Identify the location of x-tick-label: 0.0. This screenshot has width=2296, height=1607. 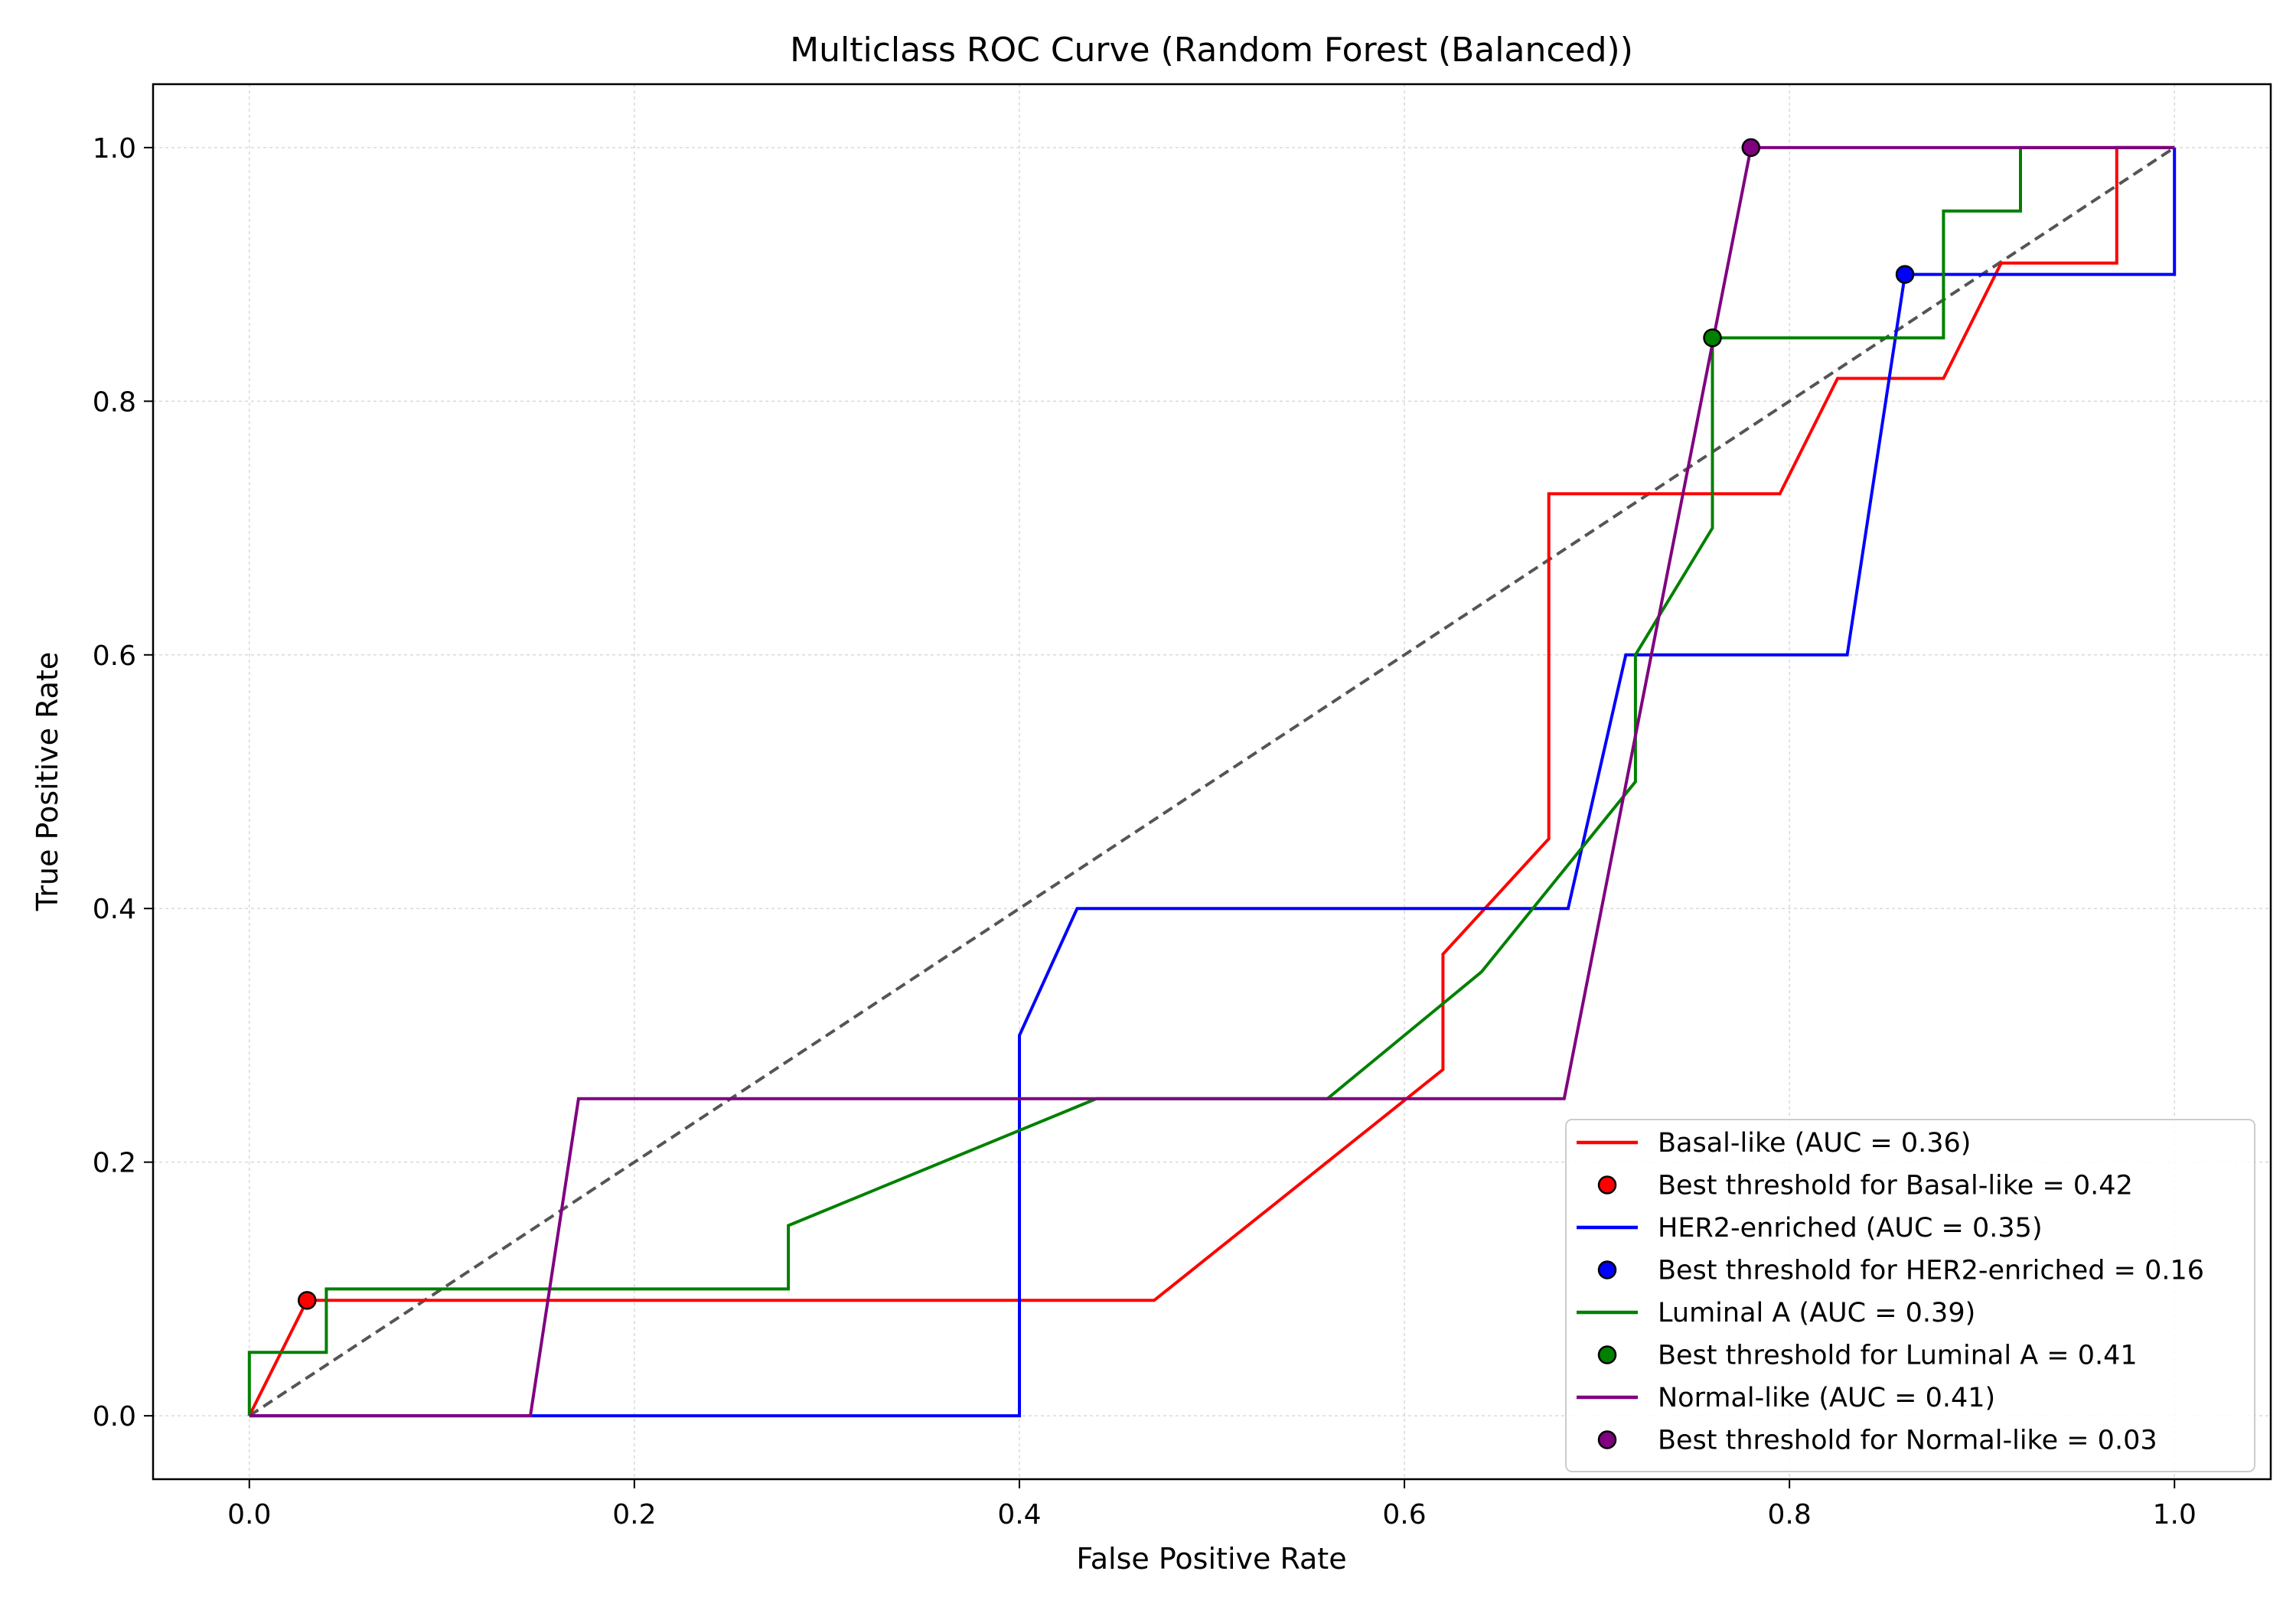
(249, 1514).